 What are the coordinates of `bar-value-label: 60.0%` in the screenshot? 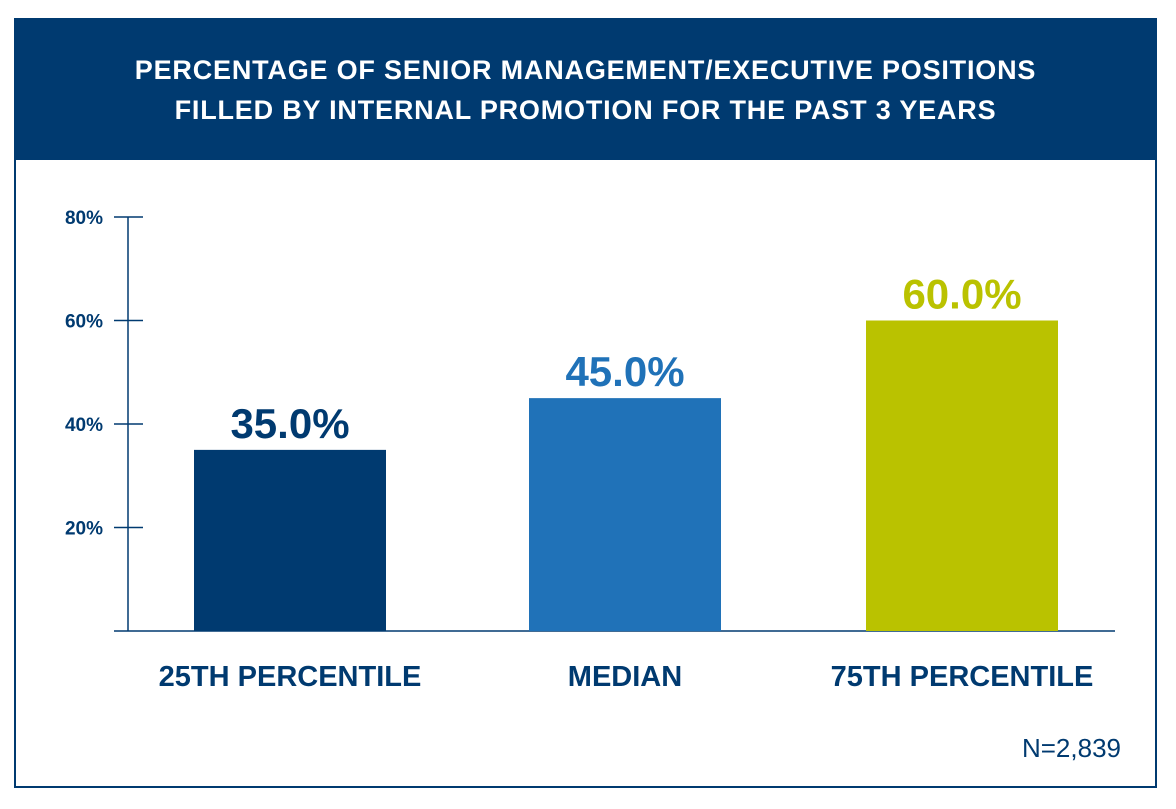 It's located at (961, 294).